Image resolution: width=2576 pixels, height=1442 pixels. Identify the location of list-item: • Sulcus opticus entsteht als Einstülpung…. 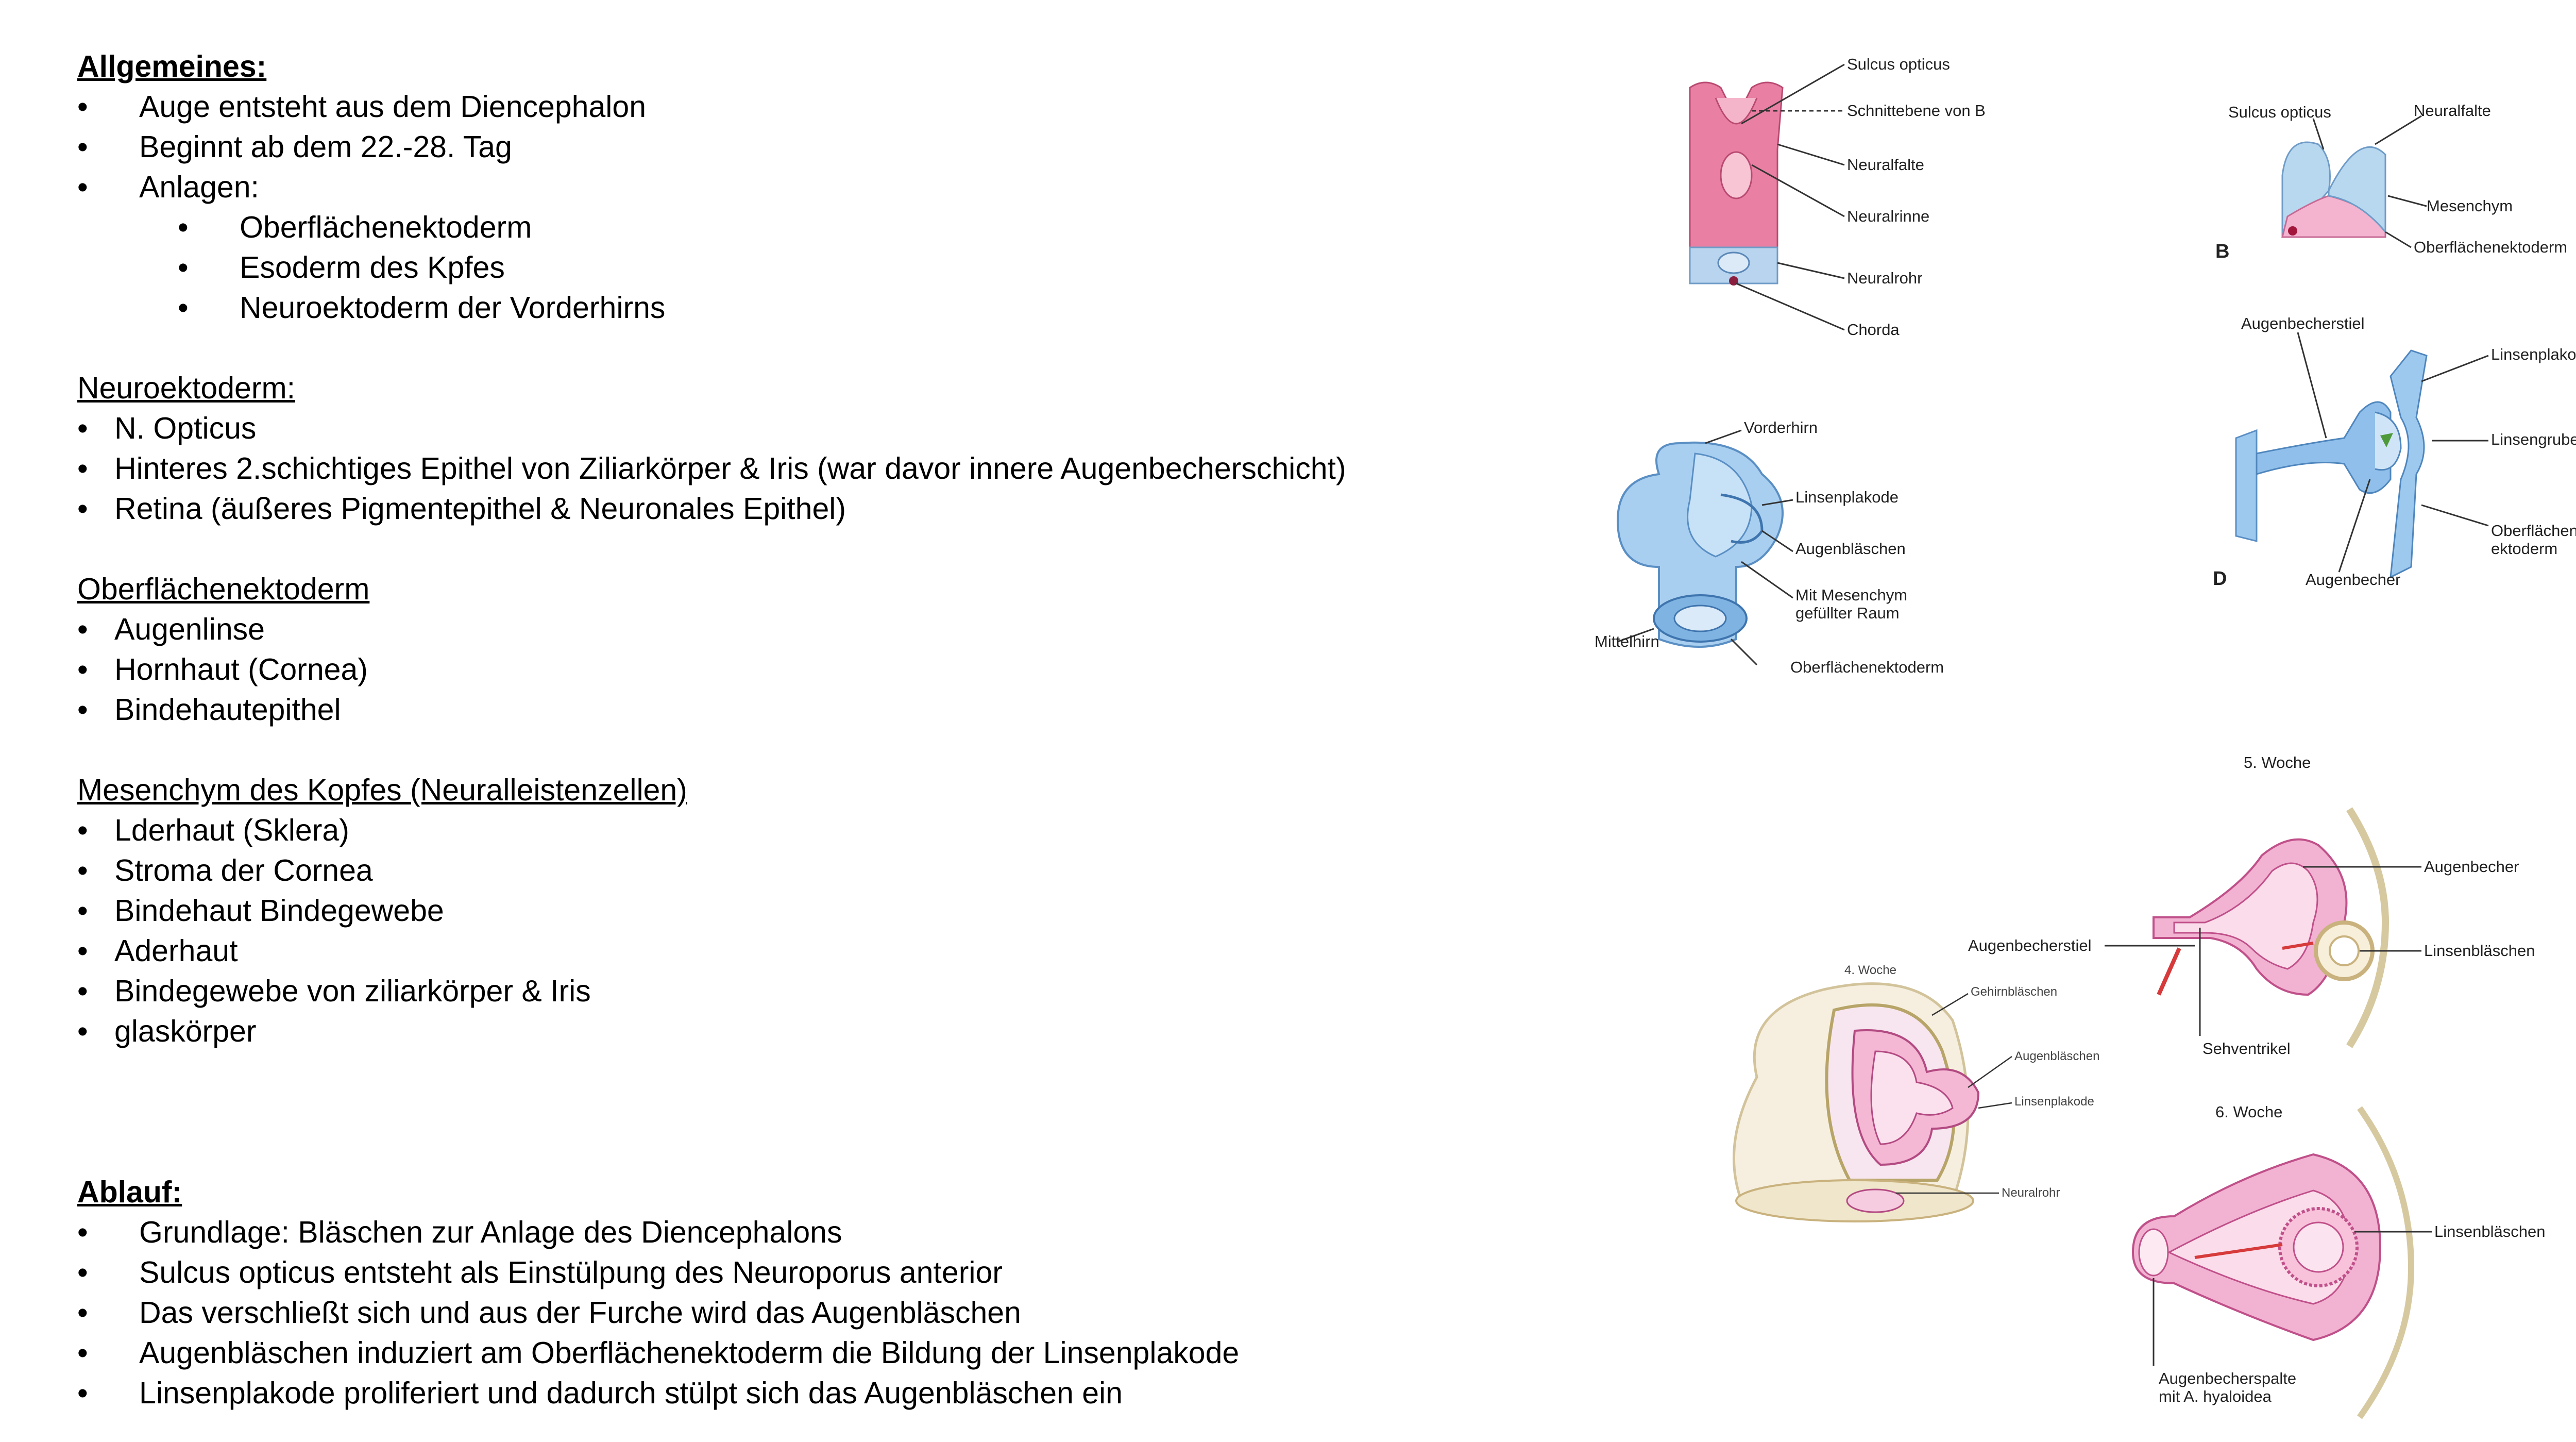
(540, 1272).